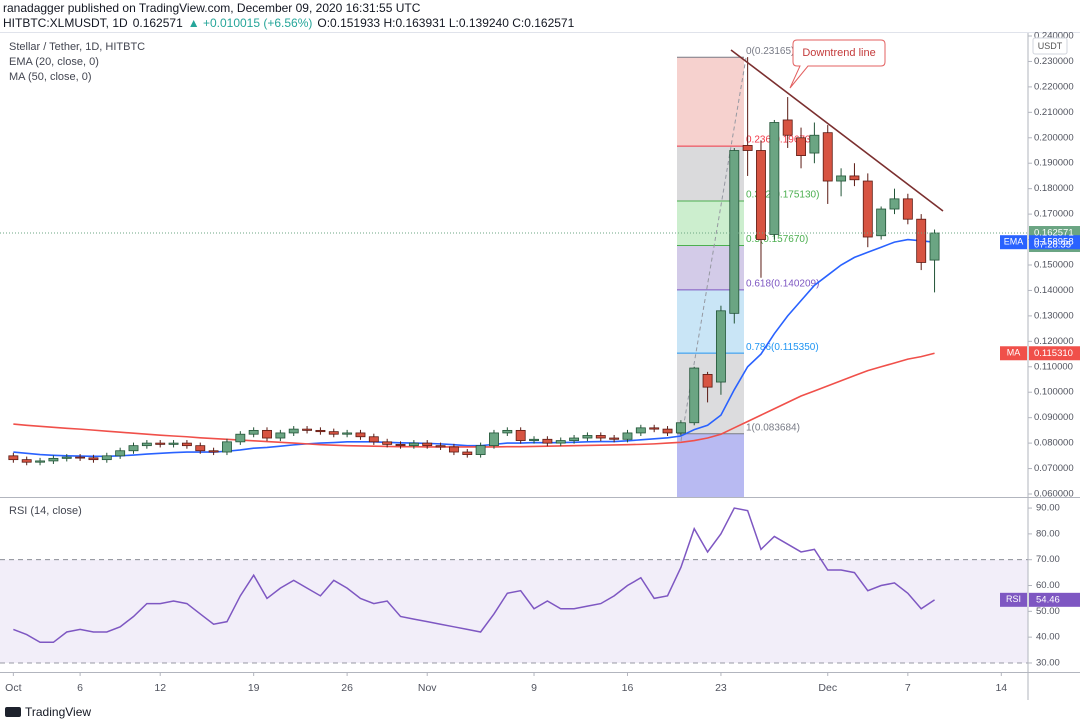 The height and width of the screenshot is (722, 1080). I want to click on indicator-badge-label: 0.115310, so click(1053, 353).